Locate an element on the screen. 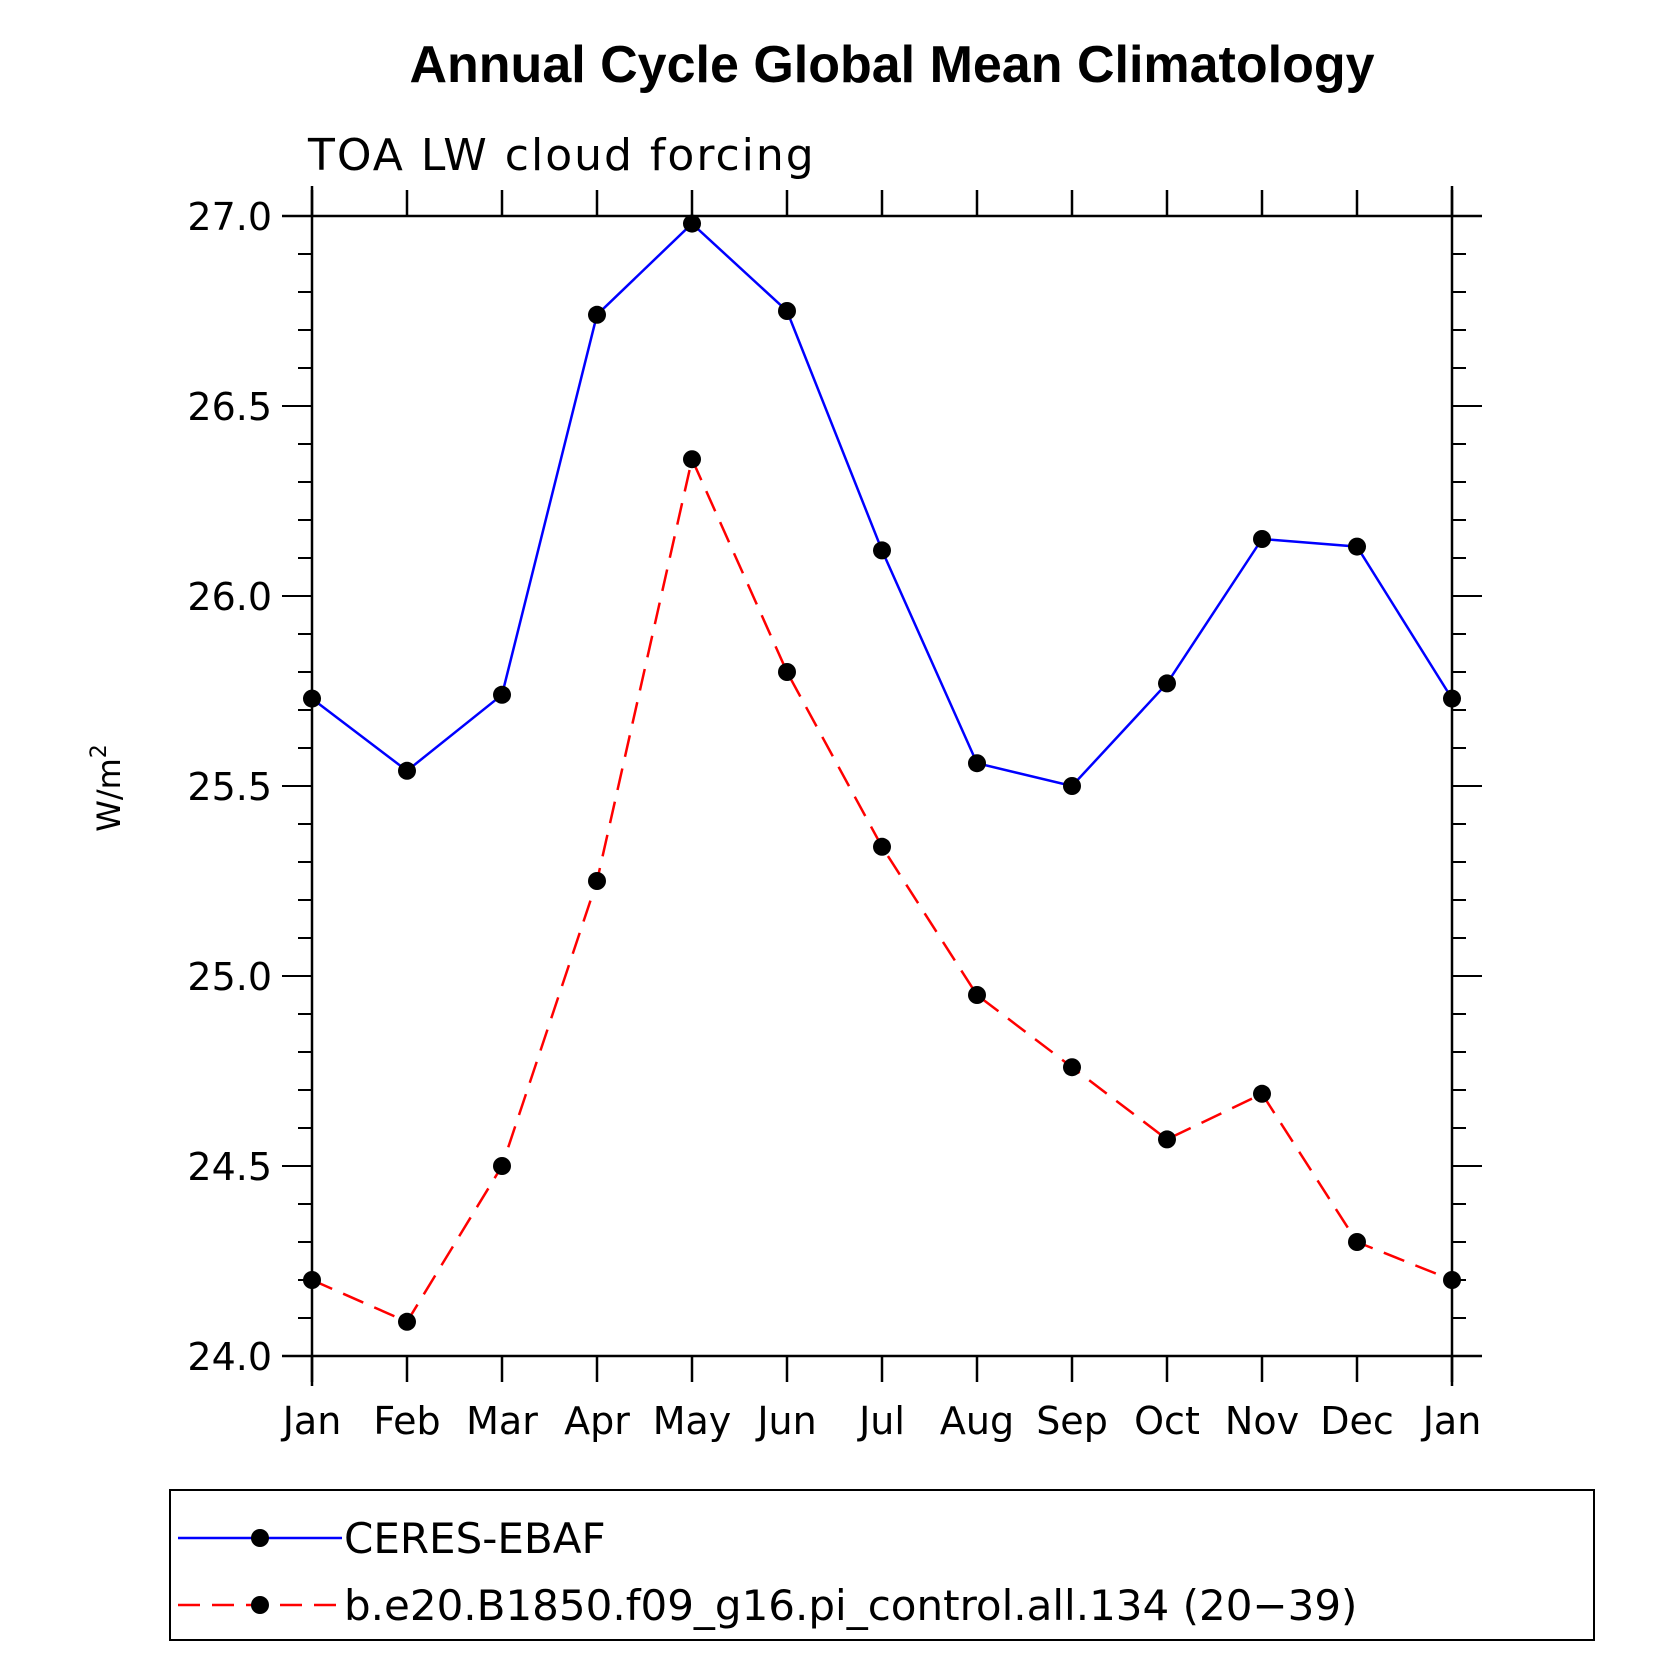 This screenshot has height=1669, width=1669. y-axis-label: W/m2 is located at coordinates (107, 788).